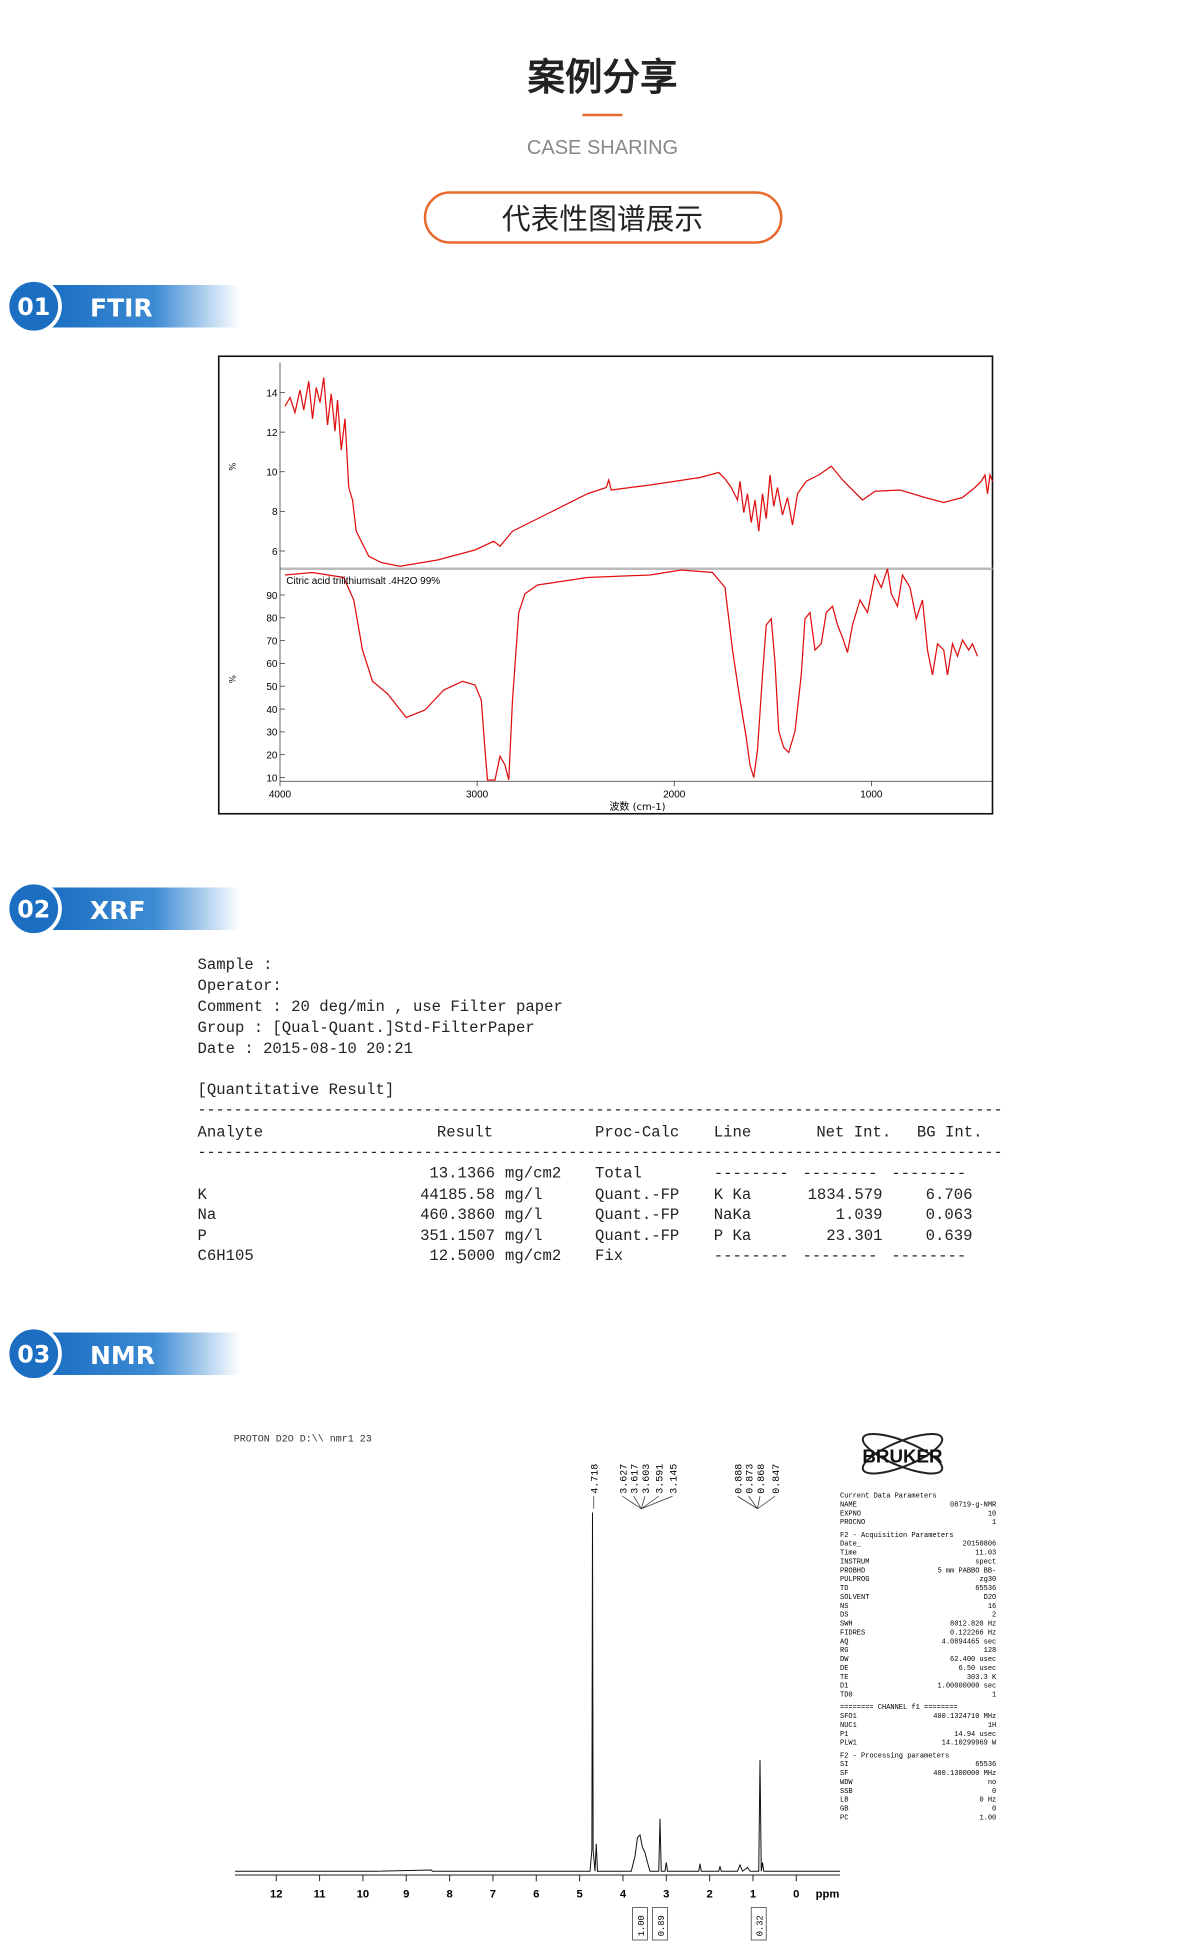  What do you see at coordinates (846, 1792) in the screenshot?
I see `param-name: SSB` at bounding box center [846, 1792].